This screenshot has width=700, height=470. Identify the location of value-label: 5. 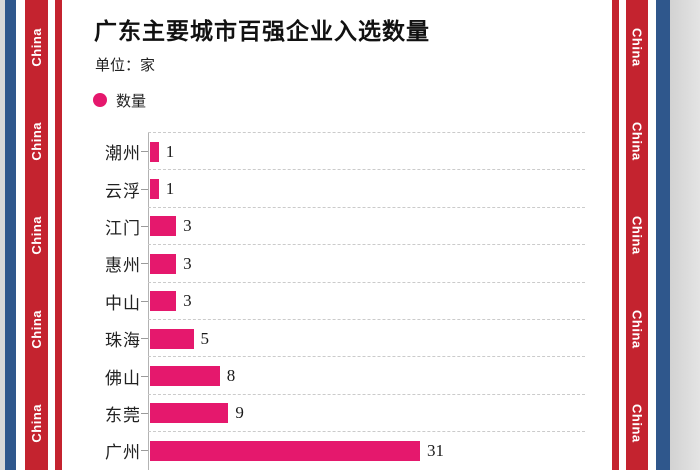
(205, 338).